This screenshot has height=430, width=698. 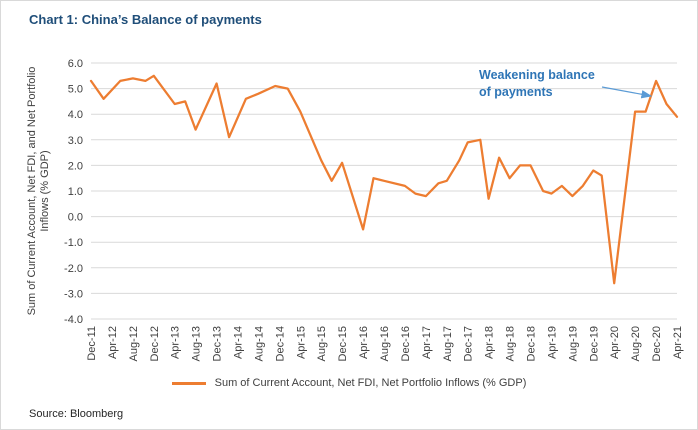 What do you see at coordinates (427, 342) in the screenshot?
I see `x-tick-label: Apr-17` at bounding box center [427, 342].